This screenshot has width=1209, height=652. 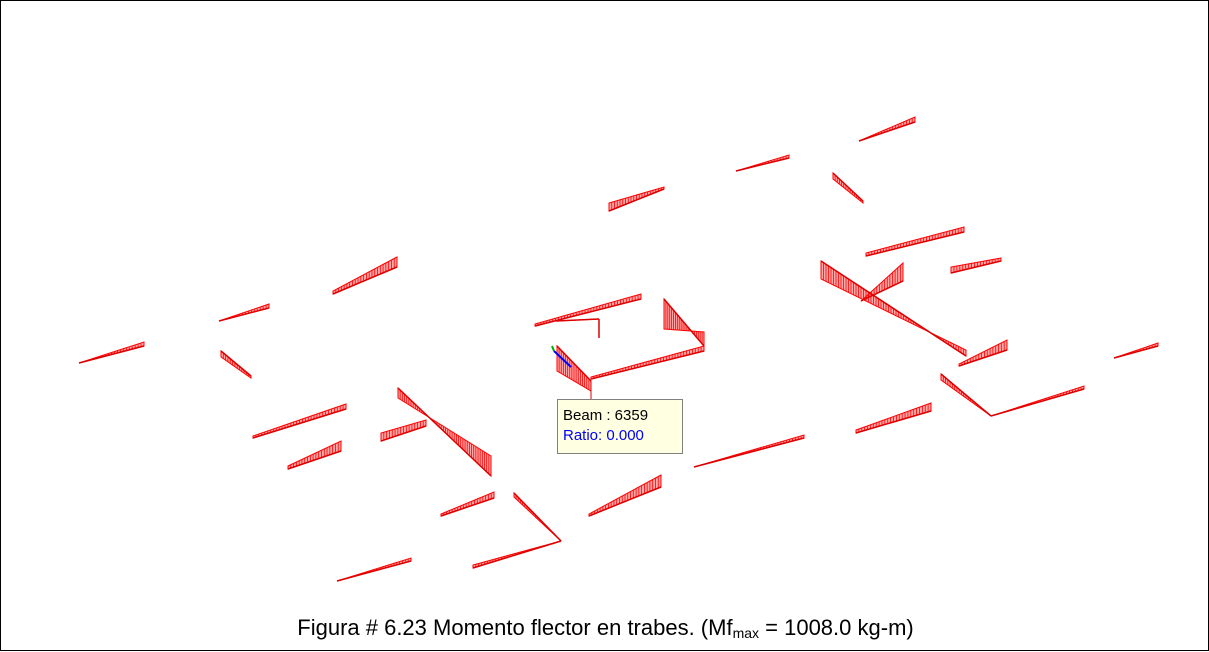 What do you see at coordinates (562, 359) in the screenshot?
I see `axis-x` at bounding box center [562, 359].